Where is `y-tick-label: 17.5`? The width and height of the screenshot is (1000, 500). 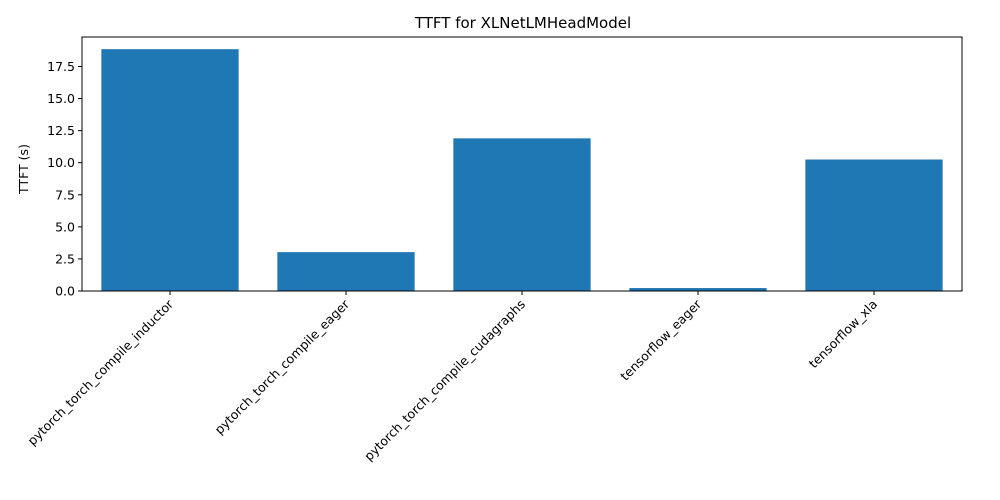
y-tick-label: 17.5 is located at coordinates (61, 66).